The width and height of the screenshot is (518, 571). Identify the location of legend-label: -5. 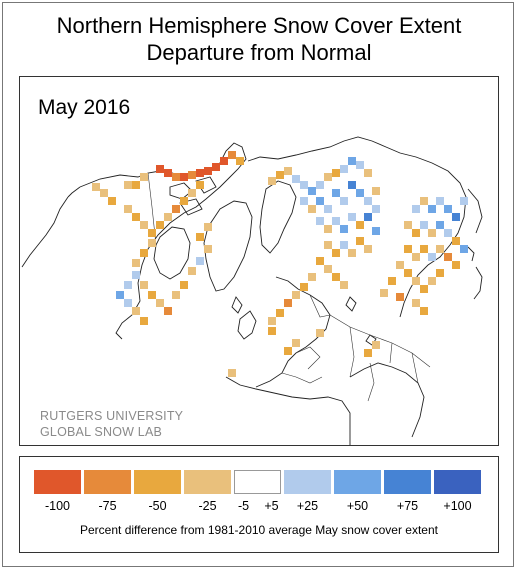
(243, 506).